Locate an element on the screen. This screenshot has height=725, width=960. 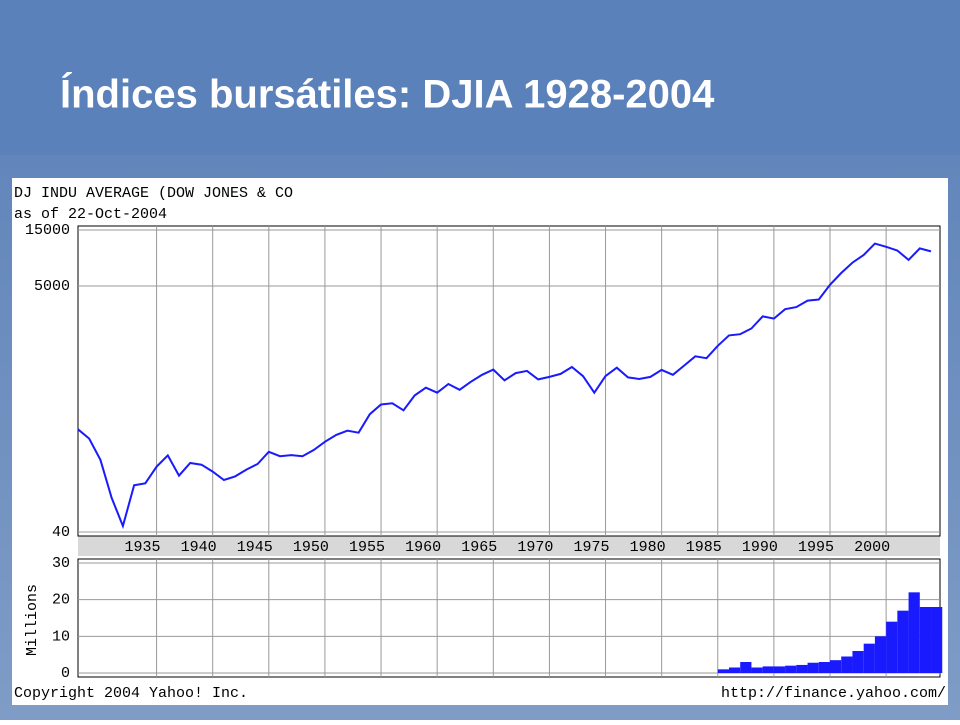
y-tick-label: 0 is located at coordinates (65, 673).